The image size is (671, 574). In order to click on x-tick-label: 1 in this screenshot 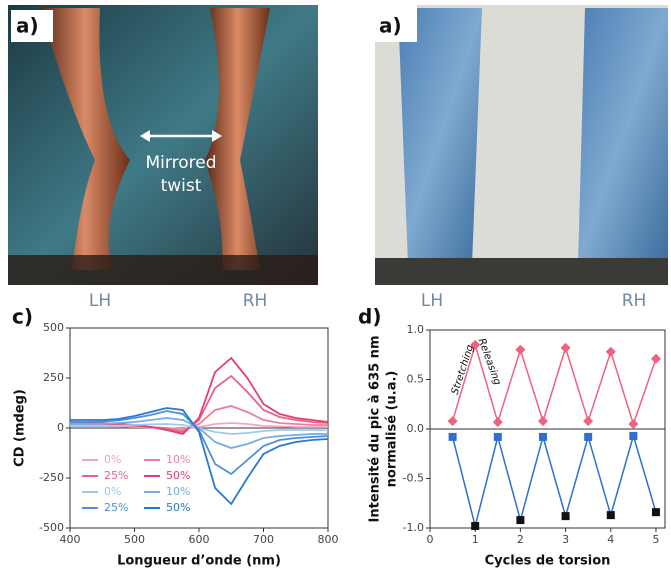, I will do `click(475, 539)`.